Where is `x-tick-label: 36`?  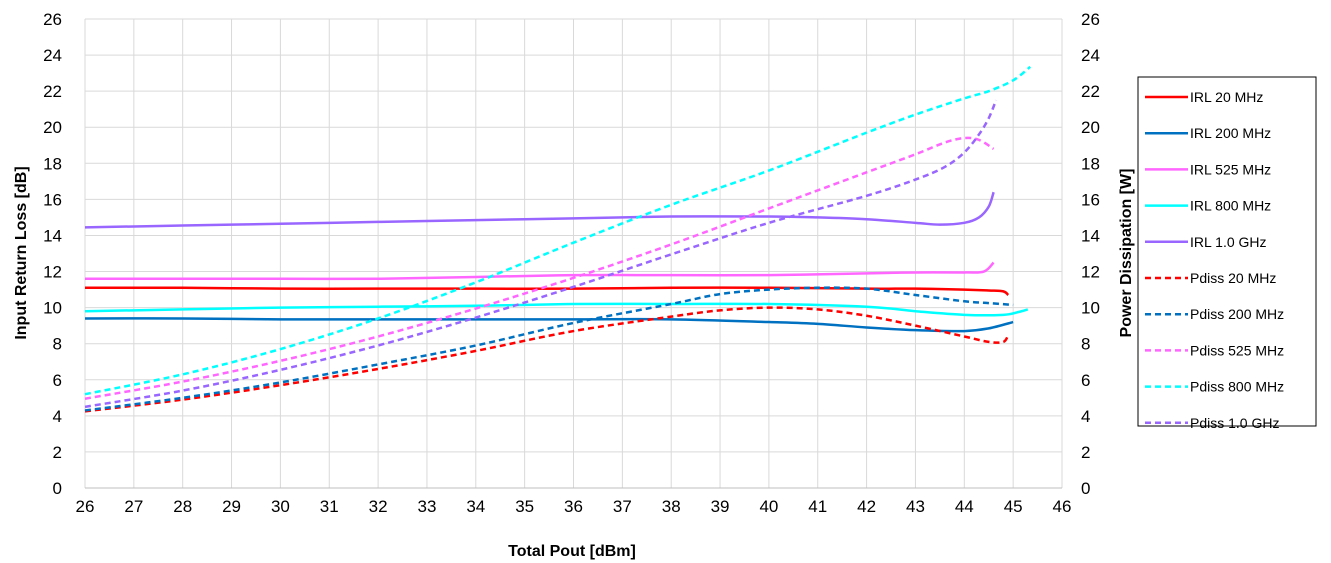 x-tick-label: 36 is located at coordinates (573, 506).